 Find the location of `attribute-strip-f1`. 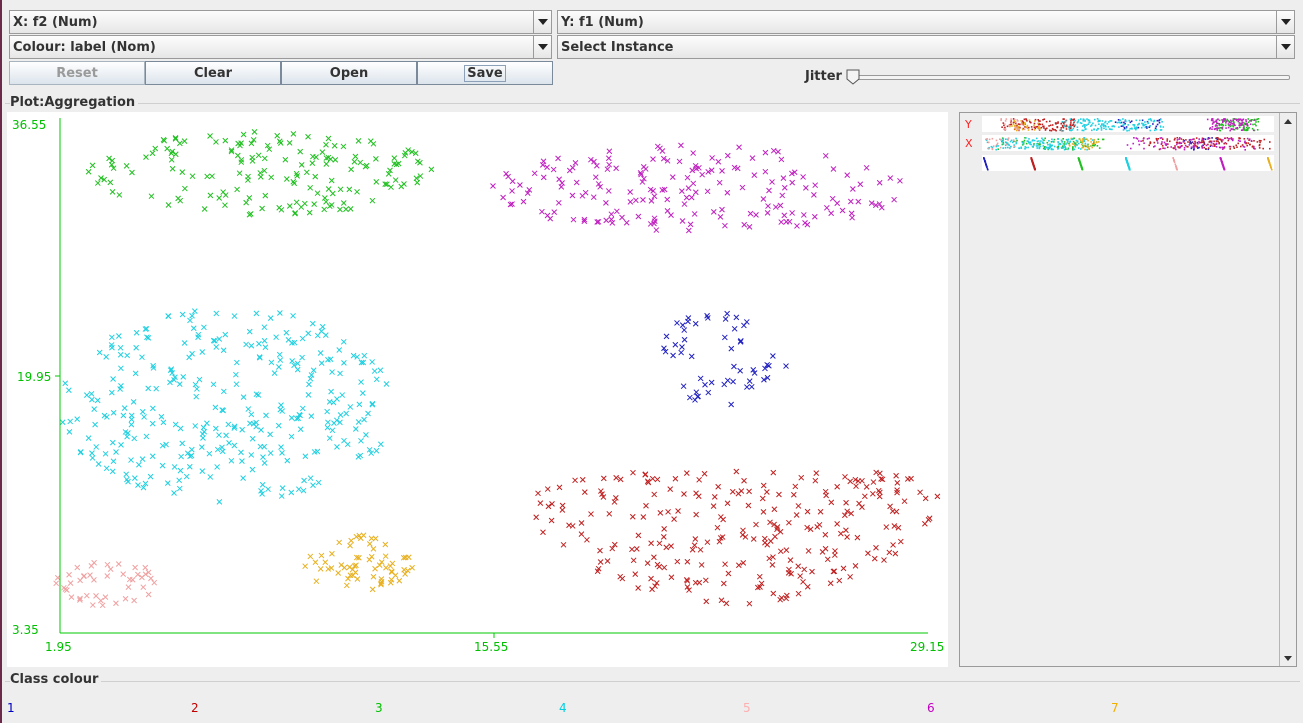

attribute-strip-f1 is located at coordinates (1128, 124).